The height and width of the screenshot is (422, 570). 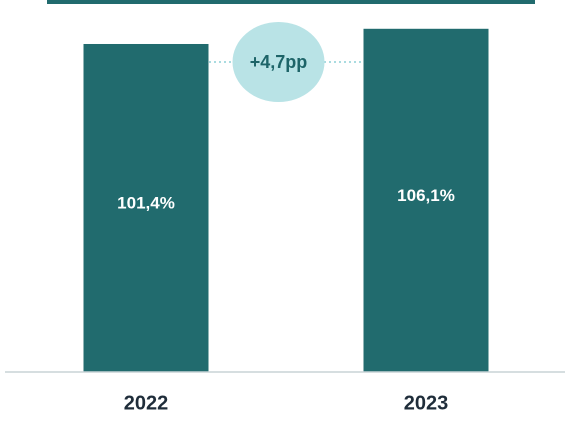 I want to click on category-label-2022: 2022, so click(x=146, y=403).